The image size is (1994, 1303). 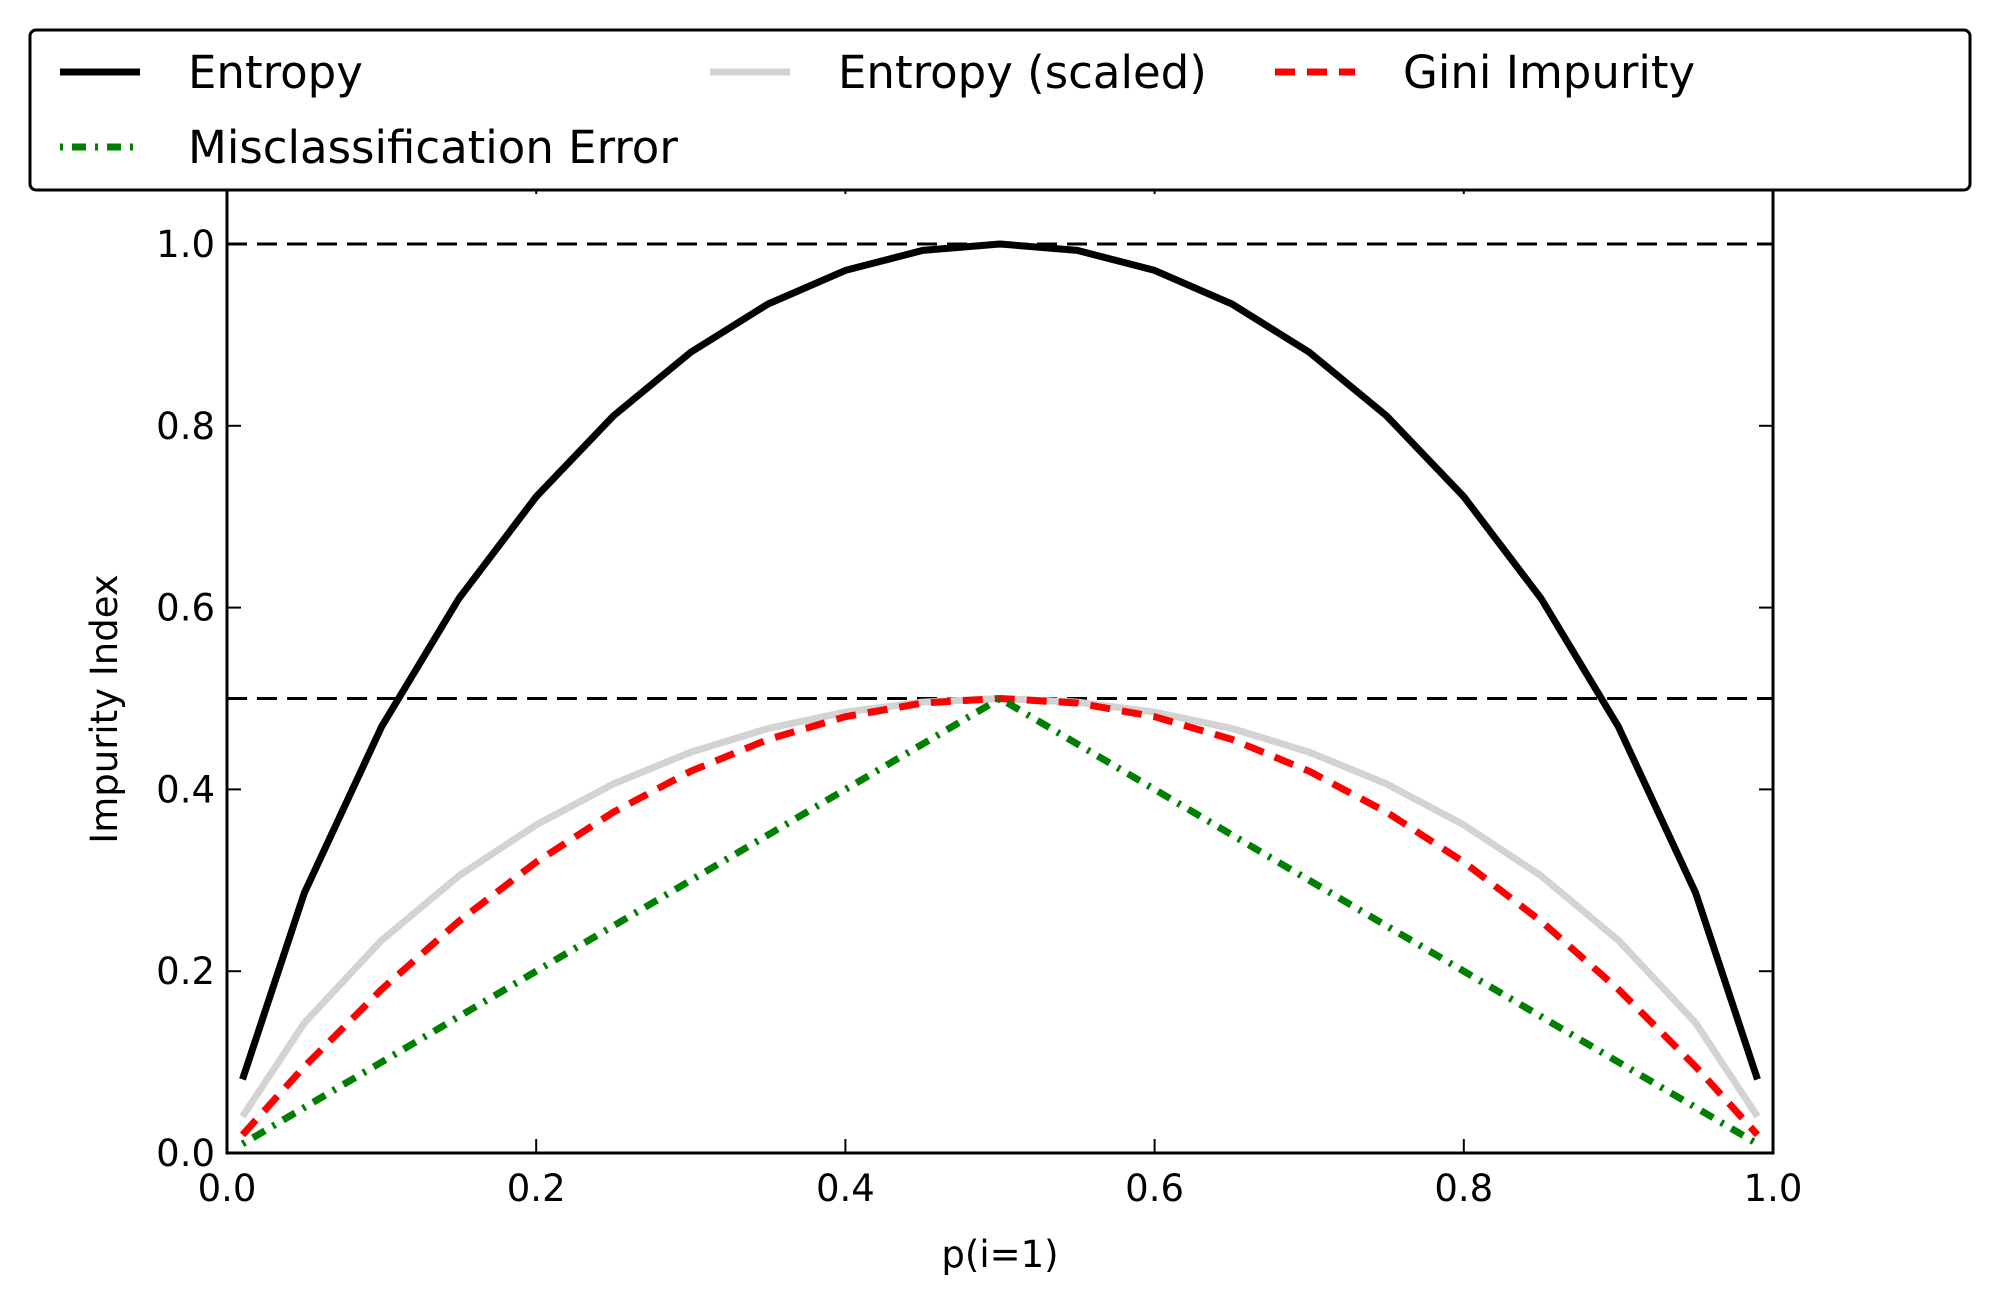 I want to click on y-tick-label: 0.6, so click(x=185, y=608).